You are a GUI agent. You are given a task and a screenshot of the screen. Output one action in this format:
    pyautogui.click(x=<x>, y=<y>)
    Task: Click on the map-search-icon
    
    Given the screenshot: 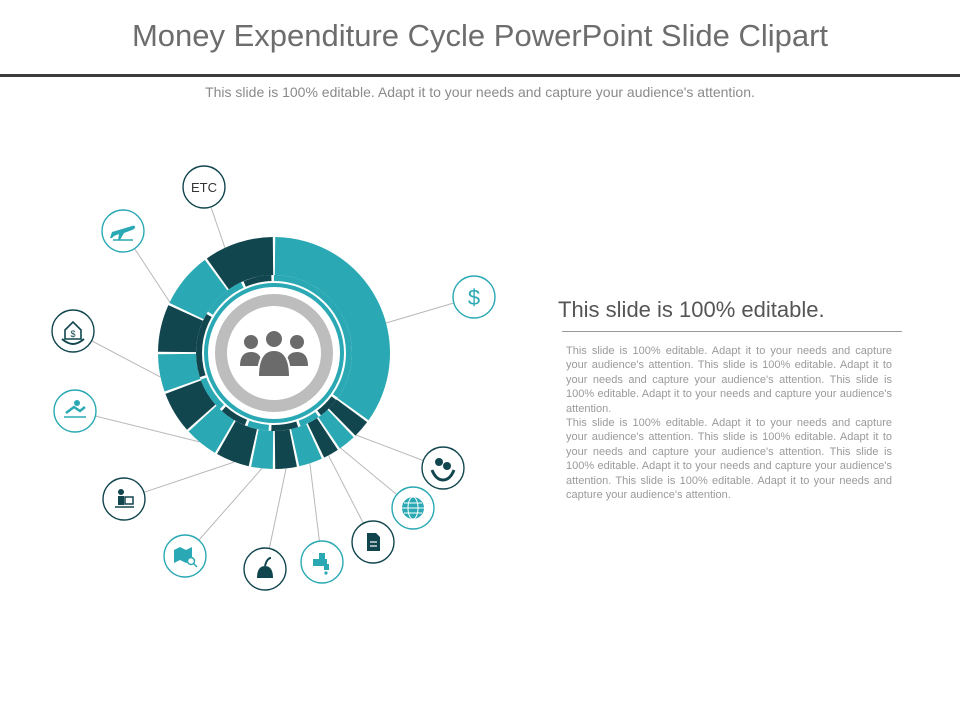 What is the action you would take?
    pyautogui.click(x=185, y=556)
    